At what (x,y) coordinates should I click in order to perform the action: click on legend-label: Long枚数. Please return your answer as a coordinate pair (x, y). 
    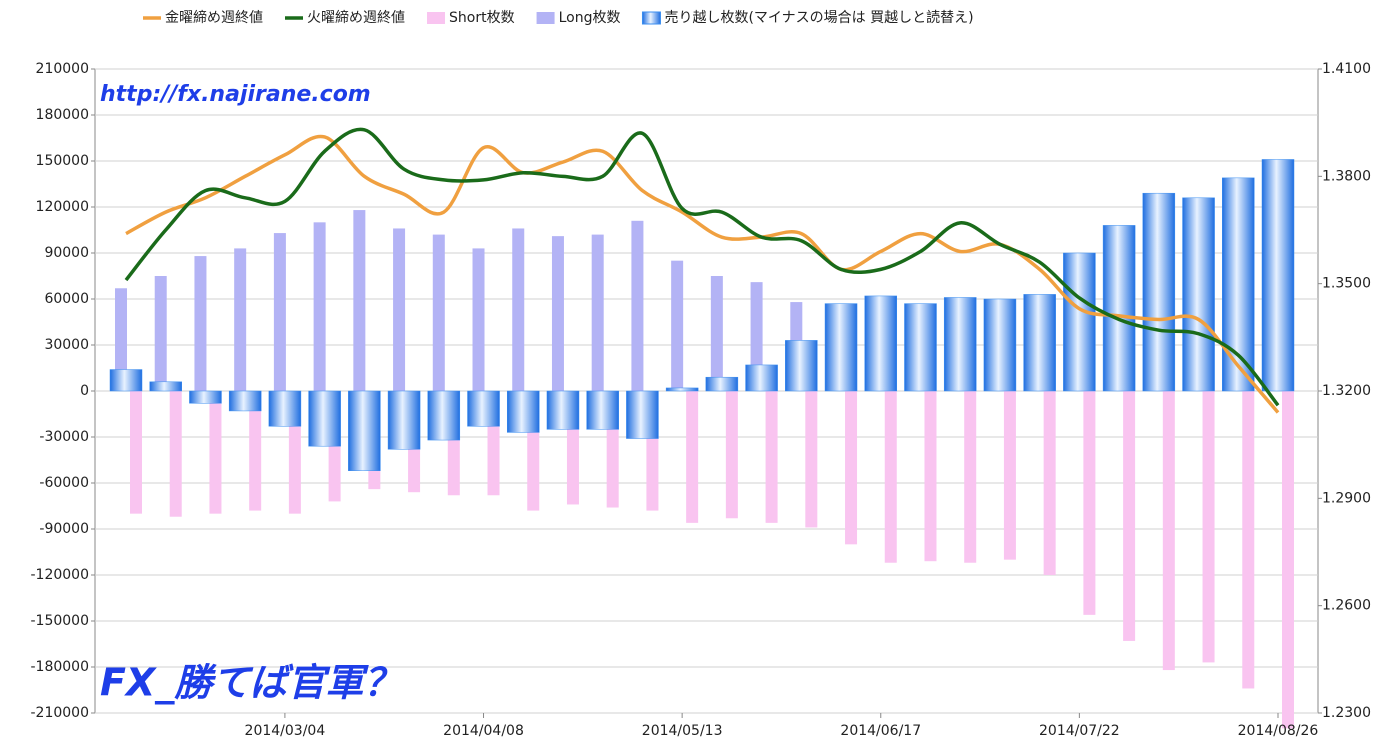
    Looking at the image, I should click on (590, 18).